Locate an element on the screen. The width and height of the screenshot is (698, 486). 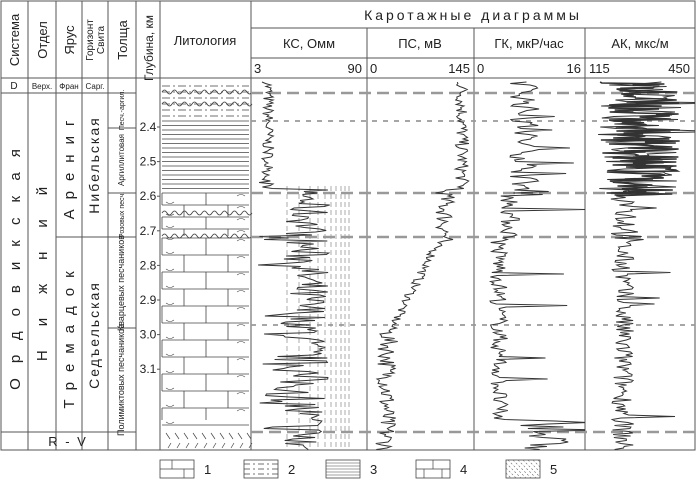
depth-tick-label: 2.4 is located at coordinates (148, 127).